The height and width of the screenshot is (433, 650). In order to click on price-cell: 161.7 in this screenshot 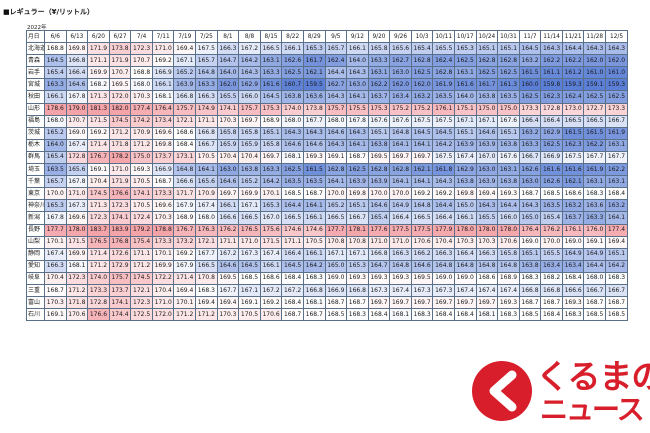, I will do `click(487, 85)`.